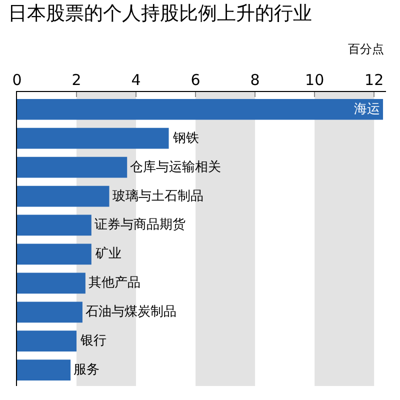 Image resolution: width=400 pixels, height=400 pixels. I want to click on y-tick-label: 服务, so click(87, 370).